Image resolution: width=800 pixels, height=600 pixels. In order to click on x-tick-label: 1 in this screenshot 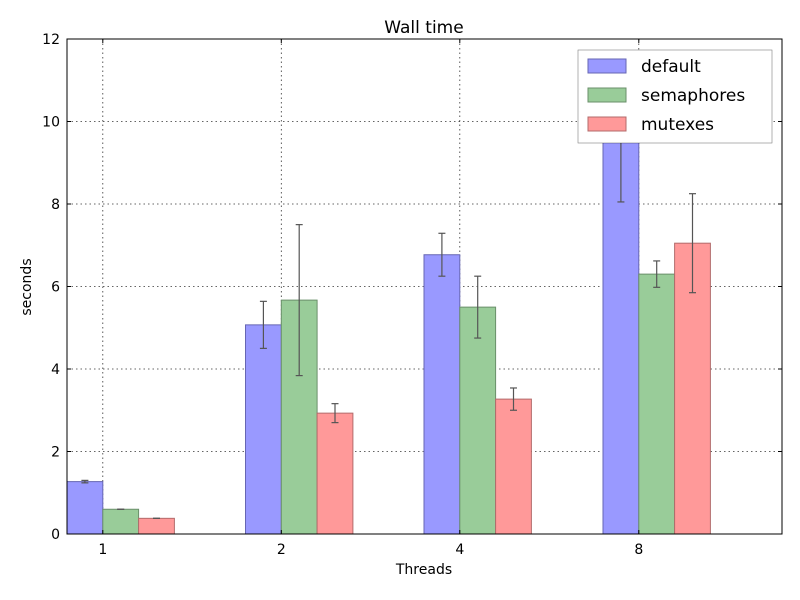, I will do `click(102, 550)`.